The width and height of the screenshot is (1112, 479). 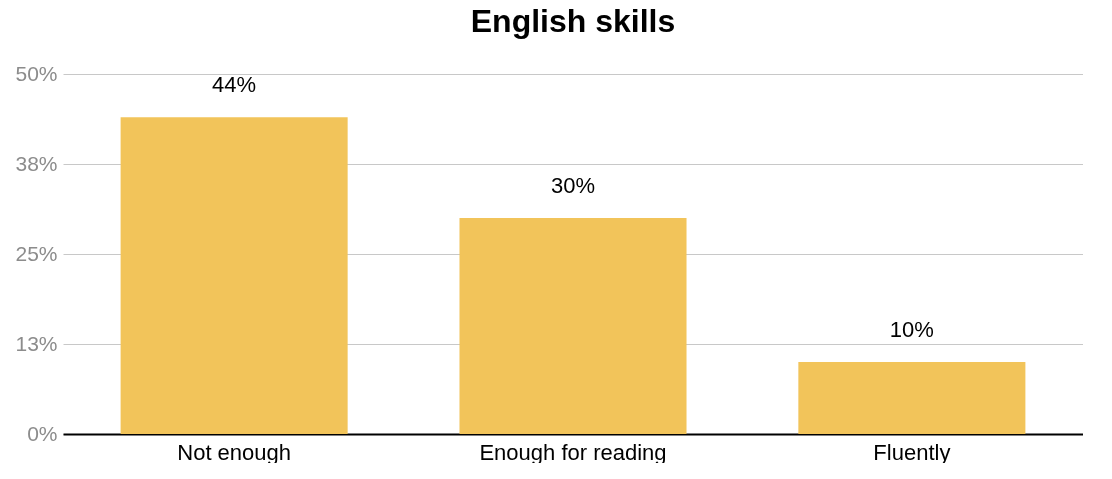 I want to click on data-label: 10%, so click(x=911, y=329).